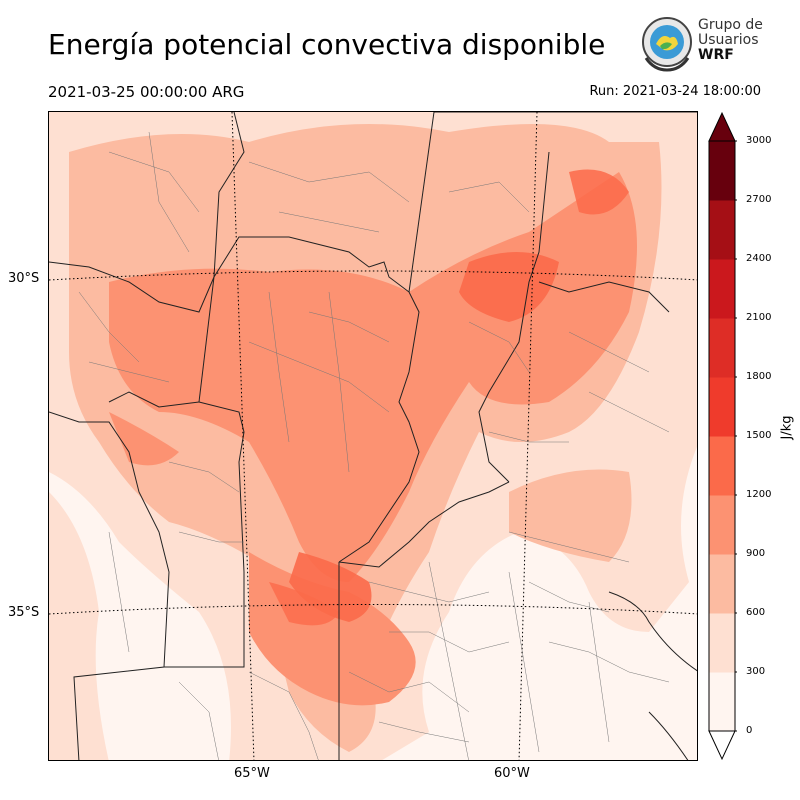 This screenshot has width=800, height=800. What do you see at coordinates (756, 671) in the screenshot?
I see `colorbar-tick-label: 300` at bounding box center [756, 671].